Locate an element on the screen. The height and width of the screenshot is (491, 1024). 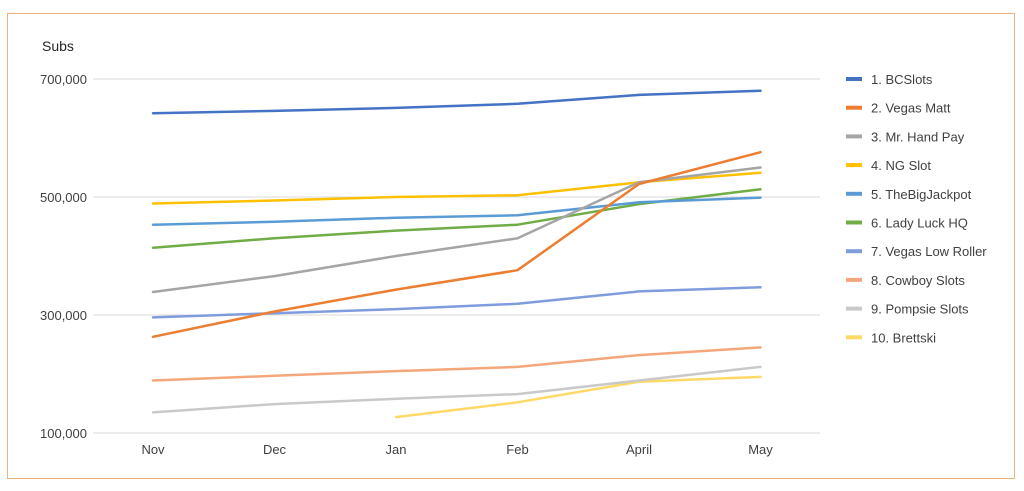
legend-item: 1. BCSlots is located at coordinates (889, 79).